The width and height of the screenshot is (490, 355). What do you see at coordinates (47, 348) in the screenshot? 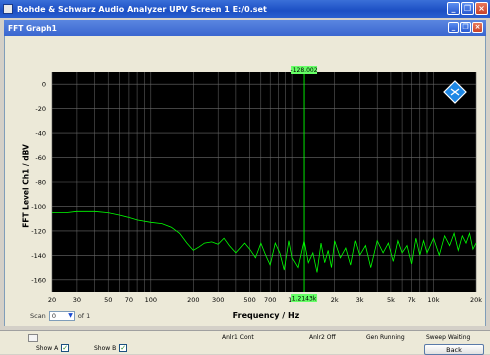
I see `show-a-label: Show A` at bounding box center [47, 348].